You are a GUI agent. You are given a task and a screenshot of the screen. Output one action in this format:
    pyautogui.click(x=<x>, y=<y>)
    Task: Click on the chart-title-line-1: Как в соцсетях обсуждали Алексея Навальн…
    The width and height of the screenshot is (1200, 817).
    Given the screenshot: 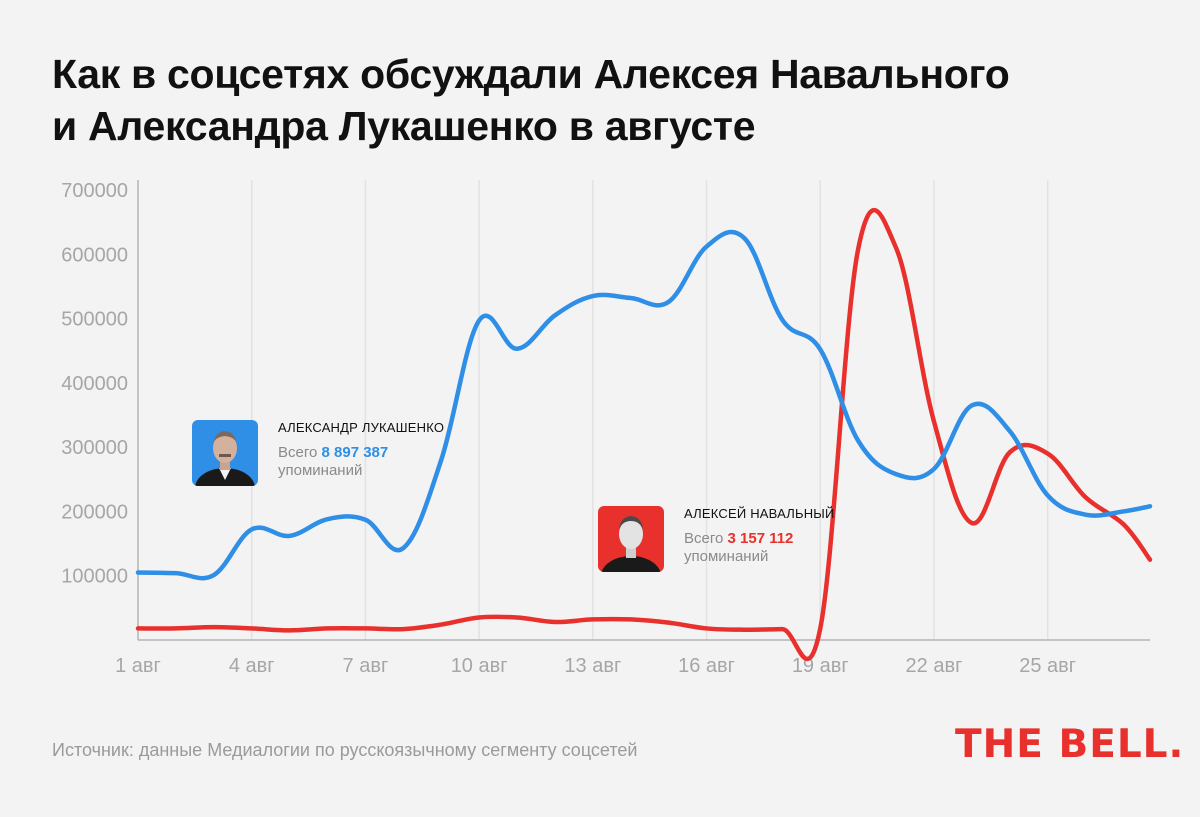 What is the action you would take?
    pyautogui.click(x=531, y=74)
    